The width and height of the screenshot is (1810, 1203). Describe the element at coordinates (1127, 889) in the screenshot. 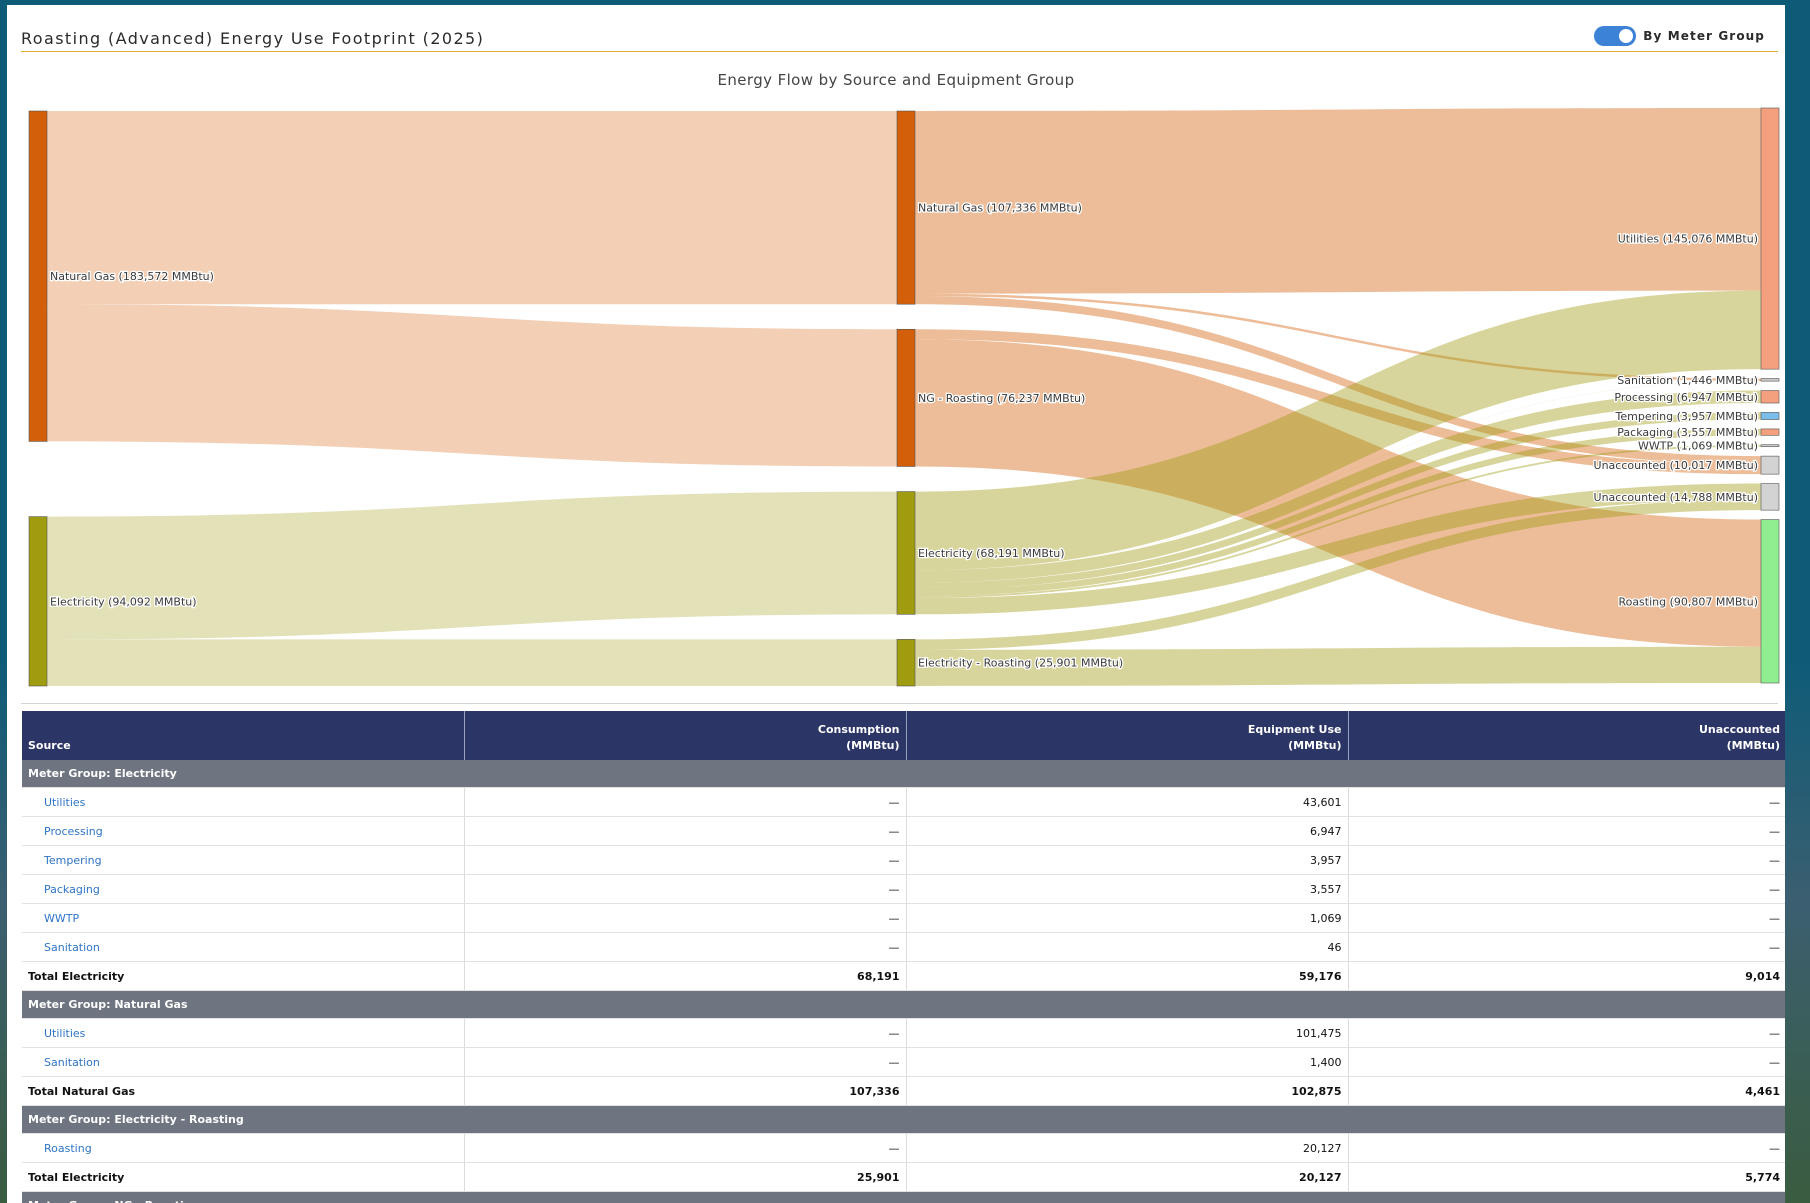

I see `value-cell: 3,557` at that location.